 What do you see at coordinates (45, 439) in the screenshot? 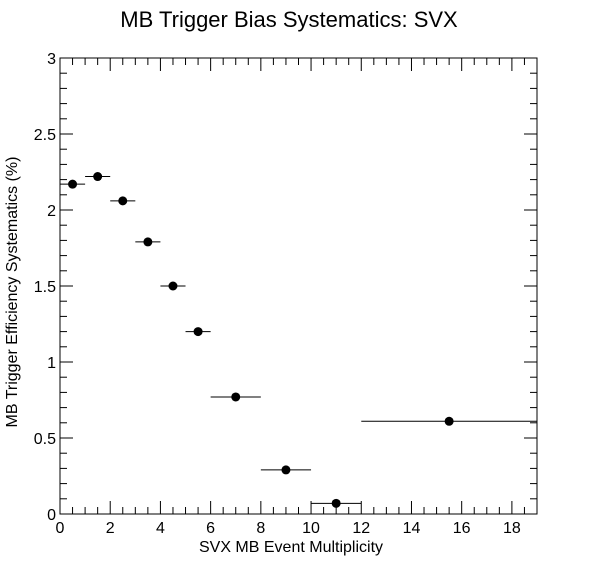
I see `y-tick-label: 0.5` at bounding box center [45, 439].